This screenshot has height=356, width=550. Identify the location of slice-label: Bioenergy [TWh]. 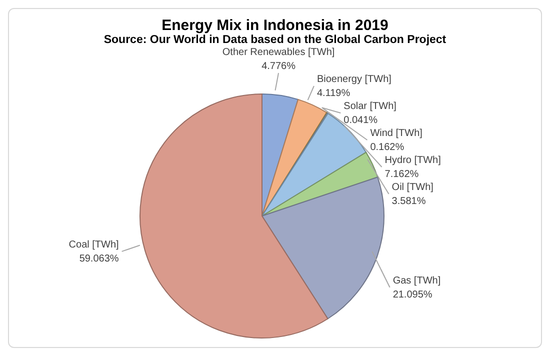
(354, 79).